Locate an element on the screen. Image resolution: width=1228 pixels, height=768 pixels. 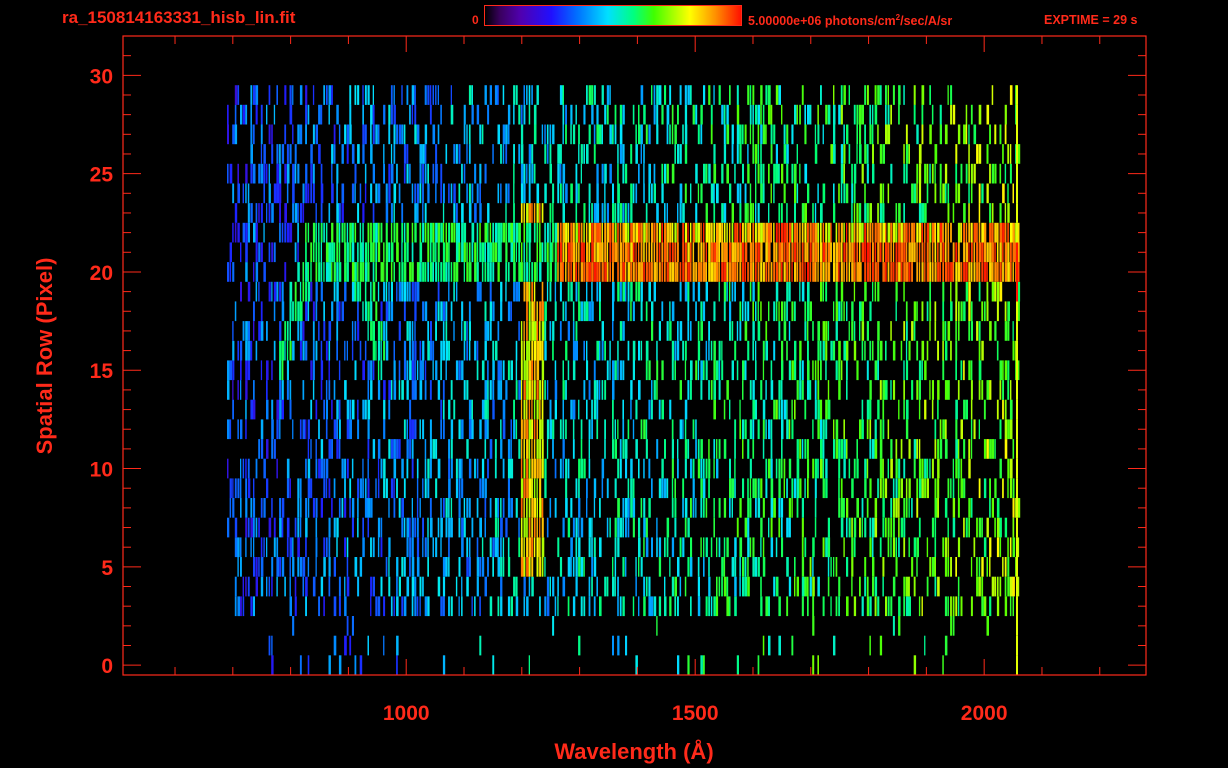
x-tick-label: 2000 is located at coordinates (984, 713).